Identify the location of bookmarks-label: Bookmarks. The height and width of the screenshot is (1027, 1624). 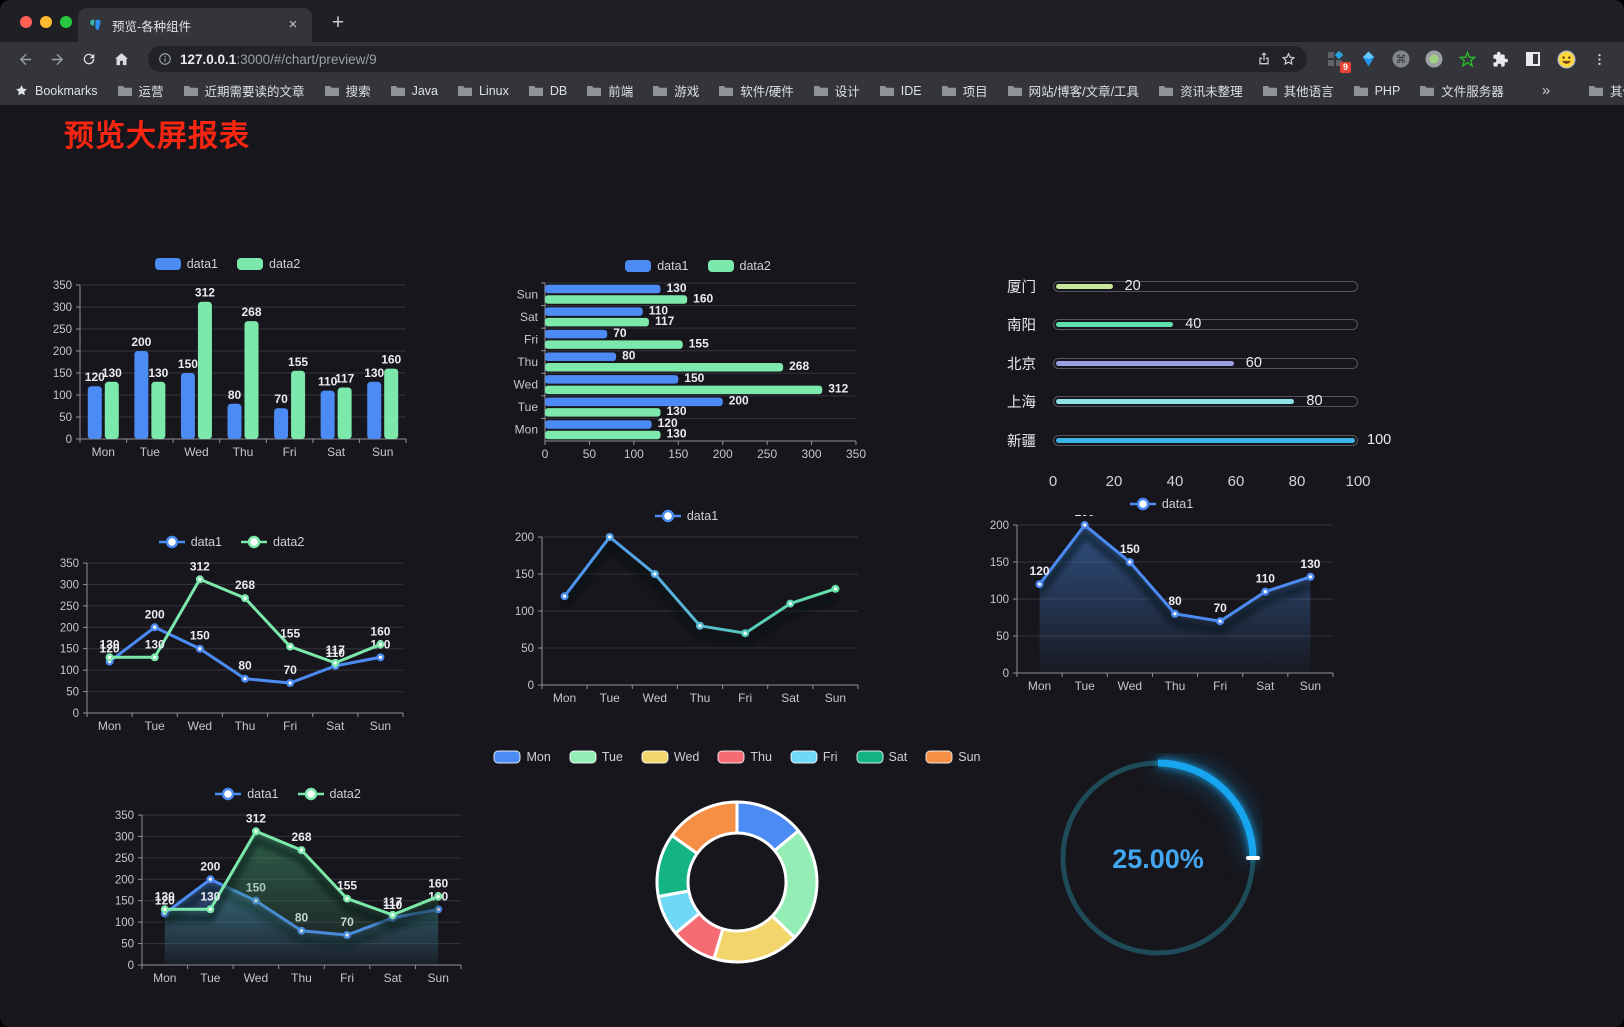
(66, 90).